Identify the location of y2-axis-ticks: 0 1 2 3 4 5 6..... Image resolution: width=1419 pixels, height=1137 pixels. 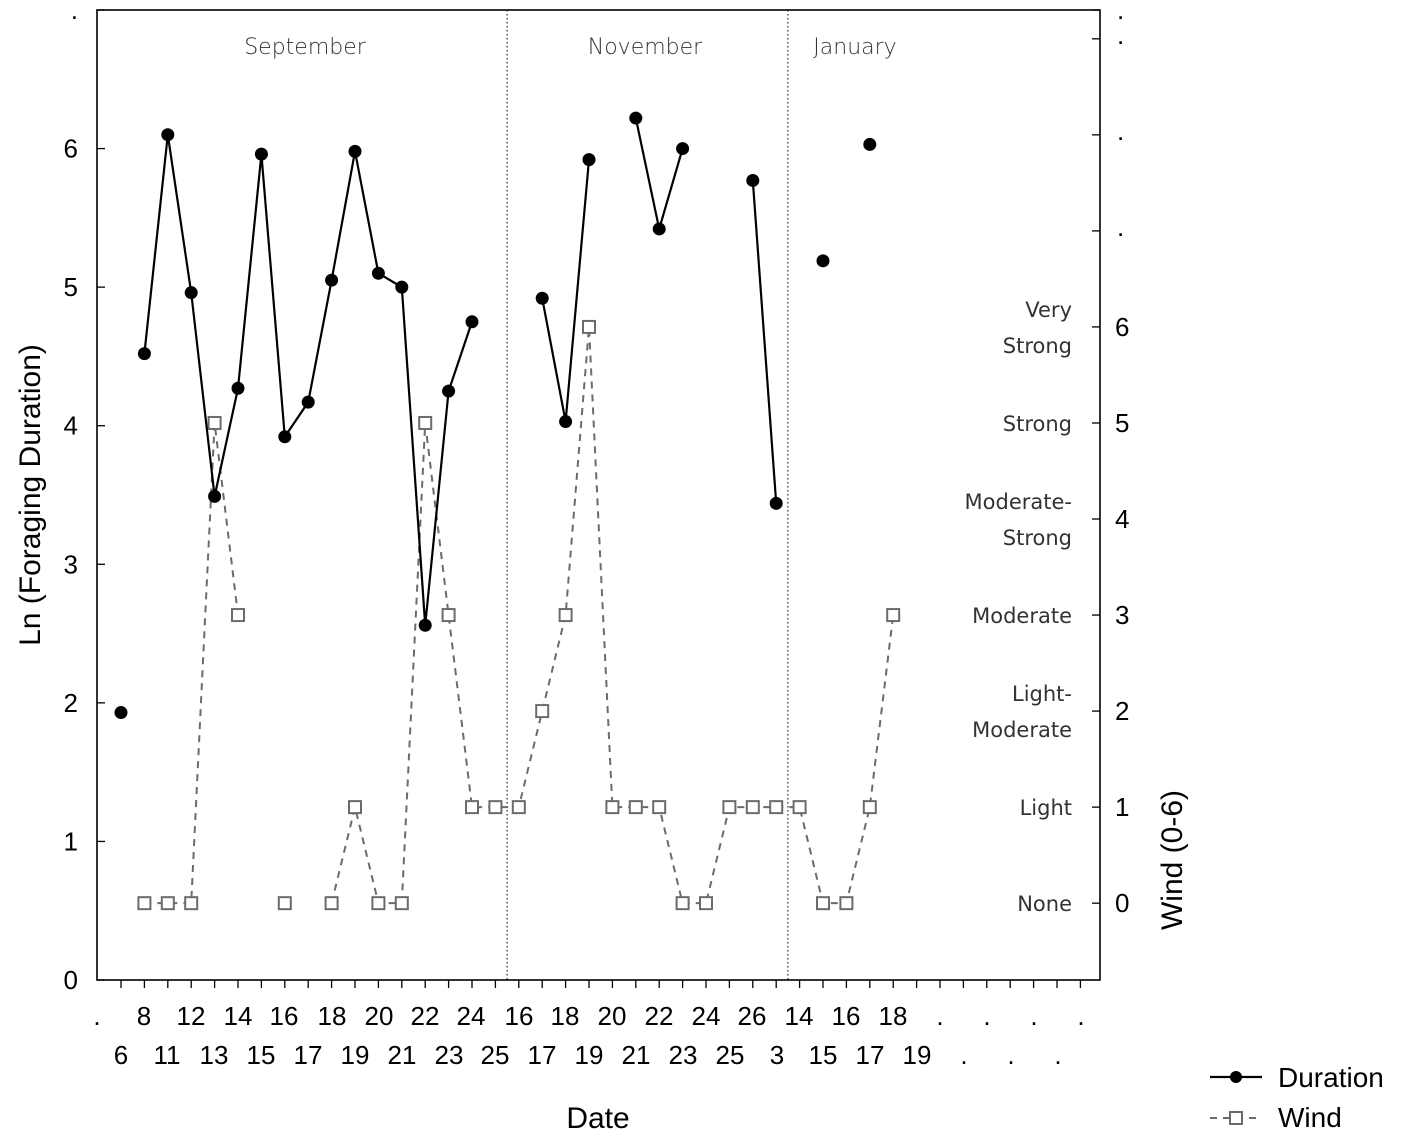
(1110, 459).